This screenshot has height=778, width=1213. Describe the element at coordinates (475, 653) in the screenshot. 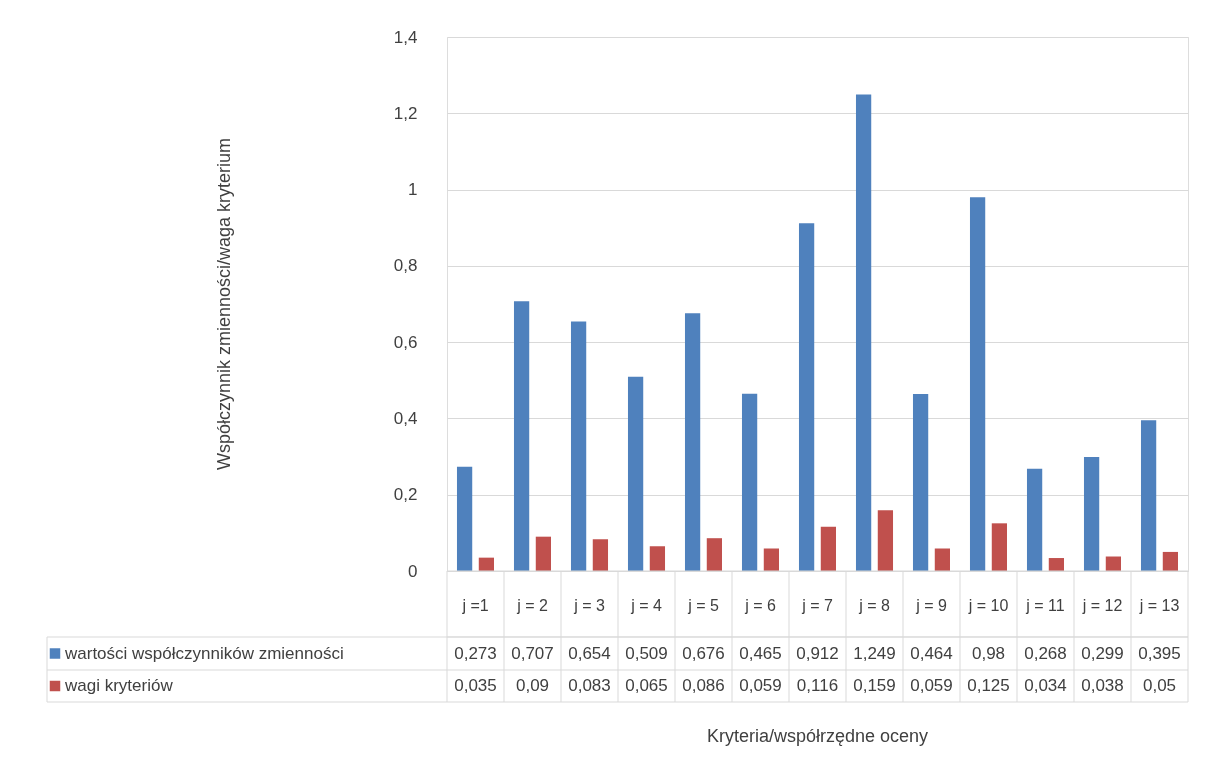

I see `data-label: 0,273` at that location.